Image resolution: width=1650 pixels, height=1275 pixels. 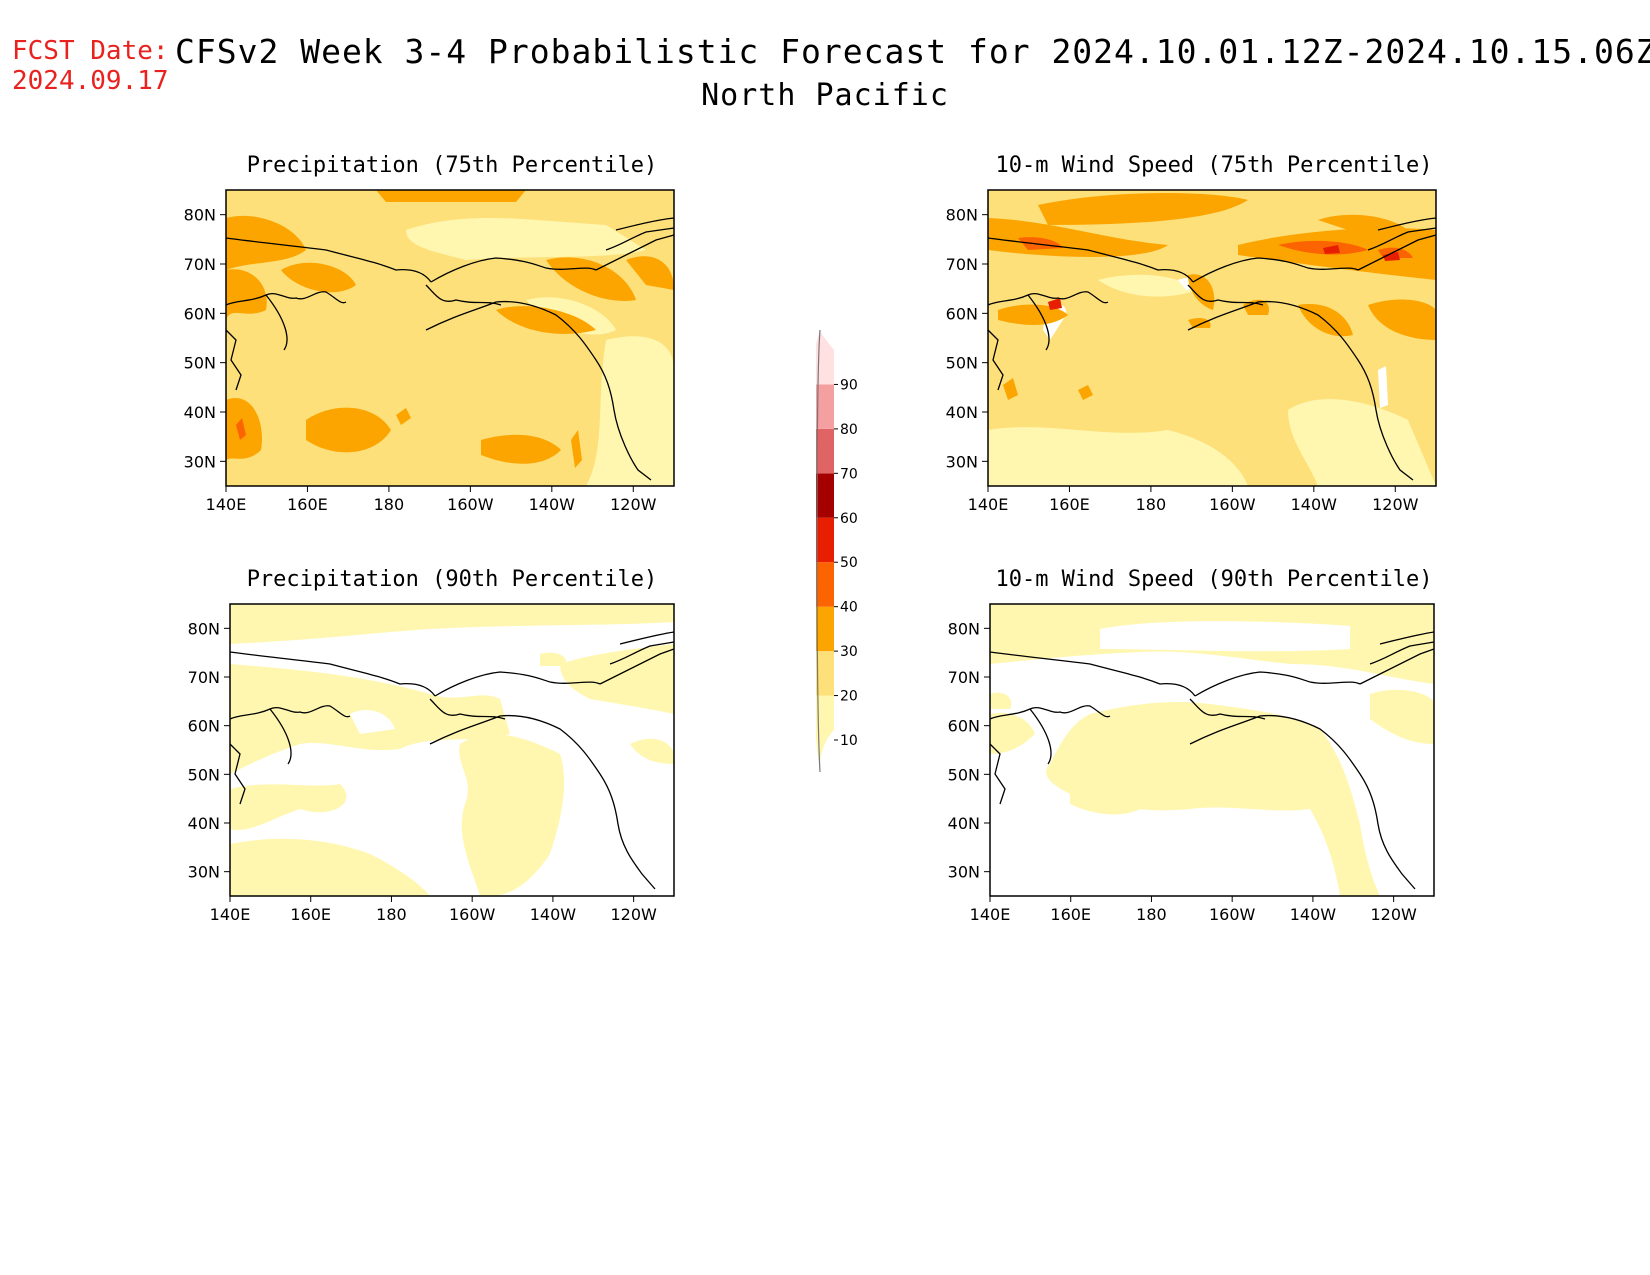 What do you see at coordinates (452, 165) in the screenshot?
I see `panel-title-precip-75: Precipitation (75th Percentile)` at bounding box center [452, 165].